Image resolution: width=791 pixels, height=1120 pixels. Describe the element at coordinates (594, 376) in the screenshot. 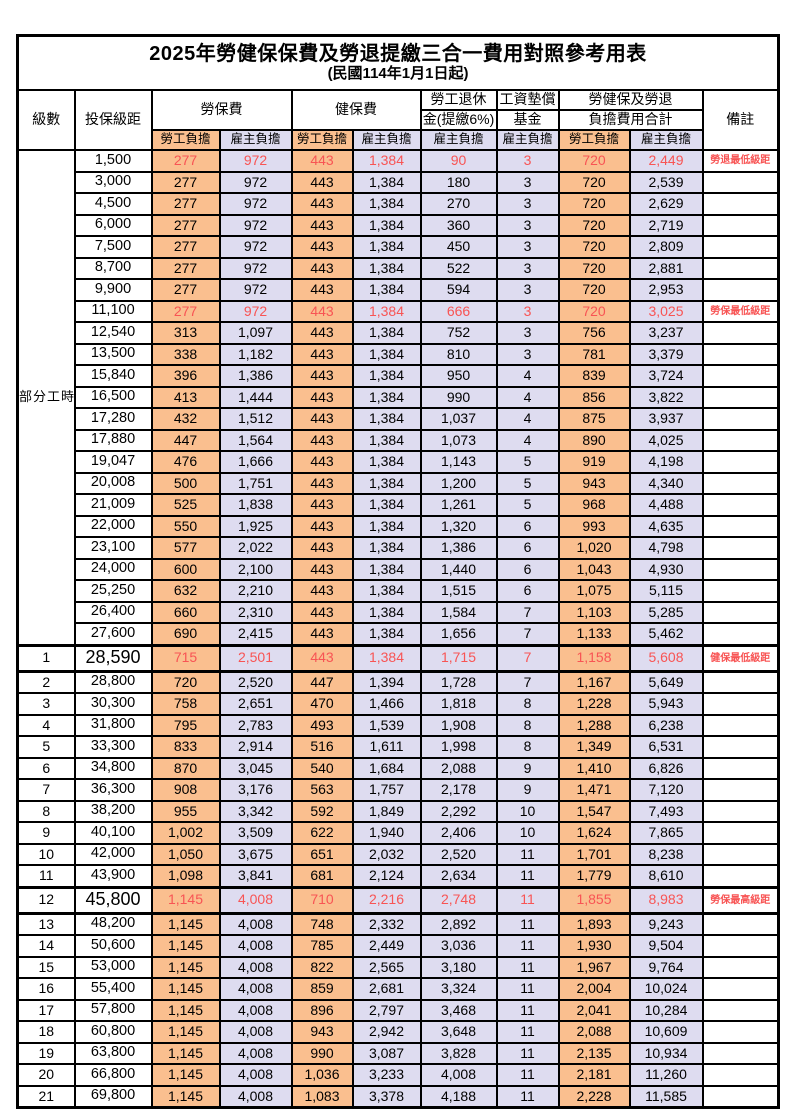

I see `value-cell: 839` at that location.